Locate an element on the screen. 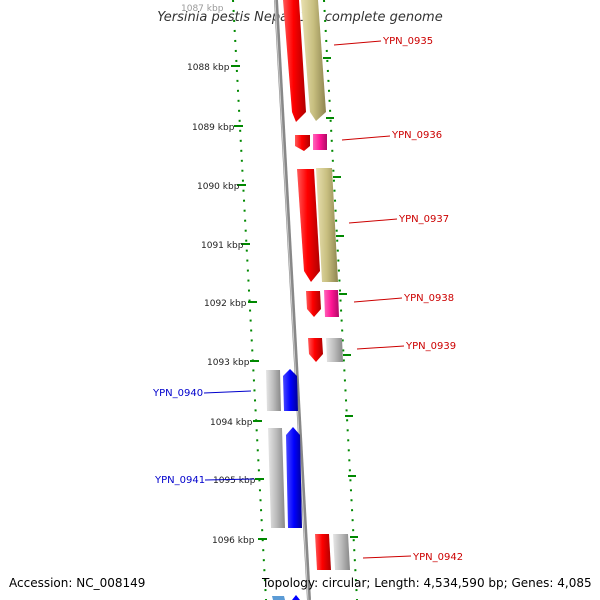  scale-label-1093: 1093 kbp is located at coordinates (228, 363).